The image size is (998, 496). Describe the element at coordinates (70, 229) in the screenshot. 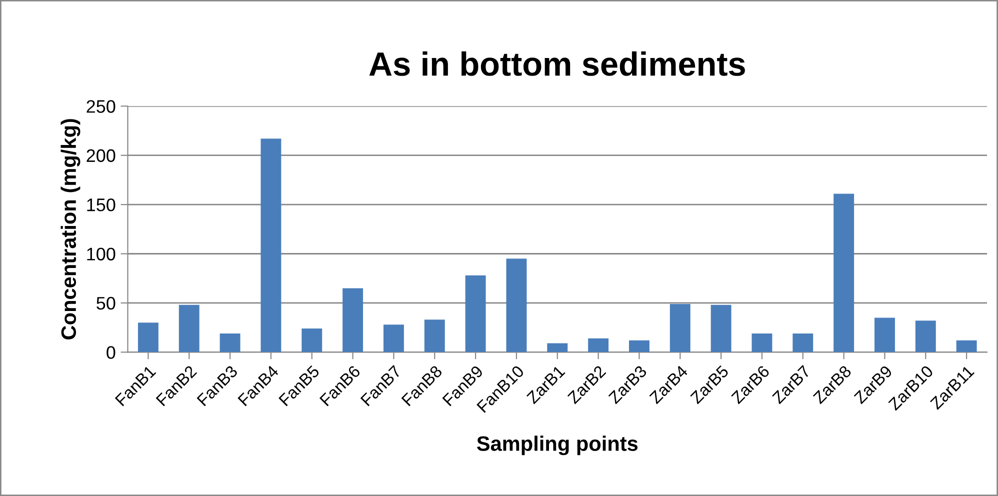

I see `y-axis-title: Concentration (mg/kg)` at that location.